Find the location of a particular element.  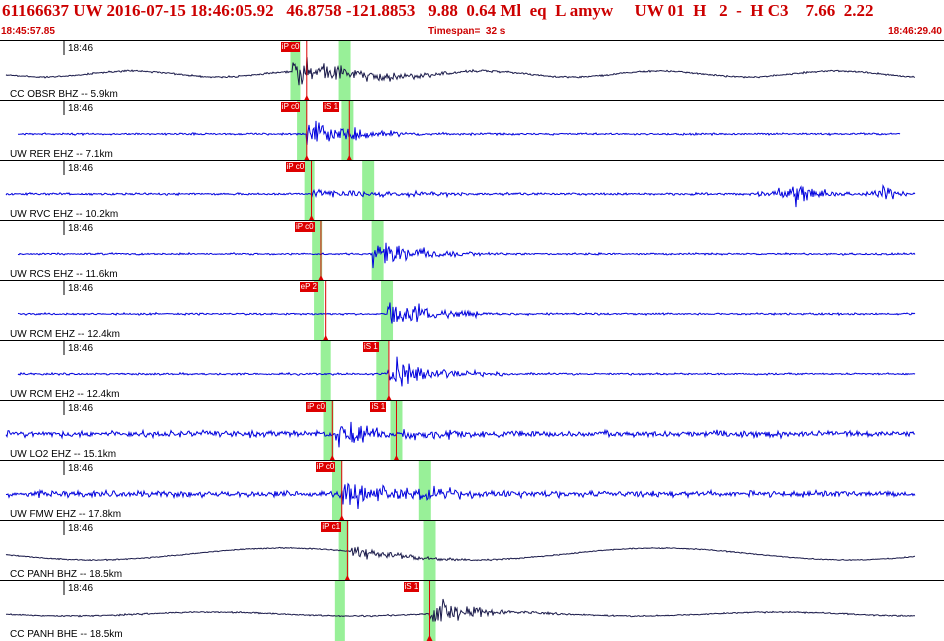

trace-row: iP c0 18:46 UW RCS EHZ -- 11.6km is located at coordinates (472, 250).